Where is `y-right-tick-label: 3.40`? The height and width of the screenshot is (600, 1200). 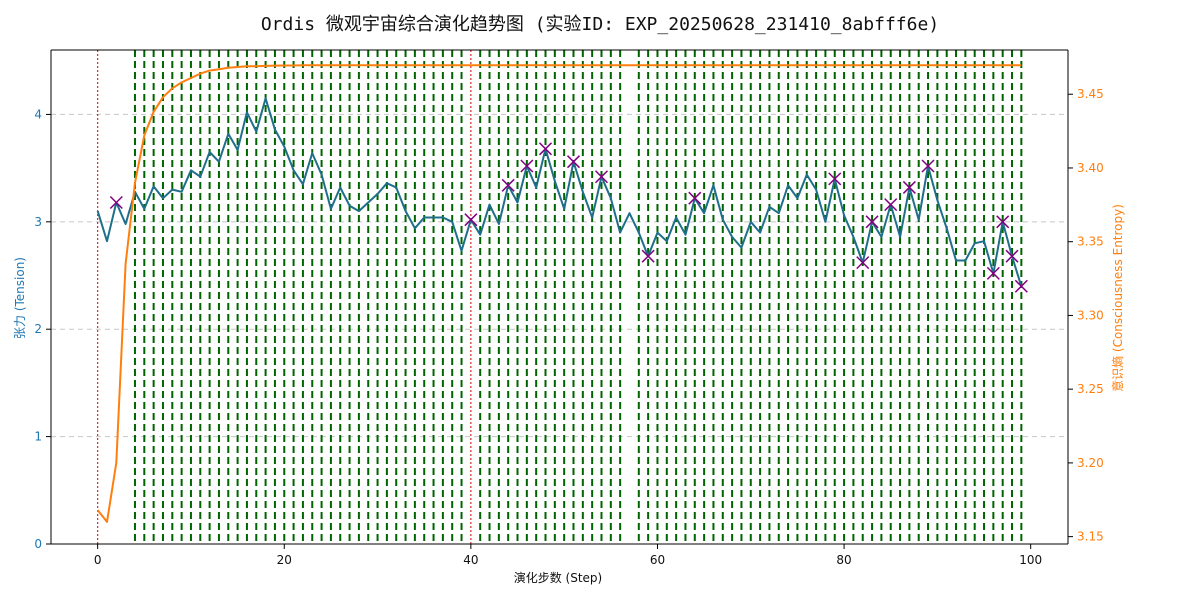
y-right-tick-label: 3.40 is located at coordinates (1090, 168).